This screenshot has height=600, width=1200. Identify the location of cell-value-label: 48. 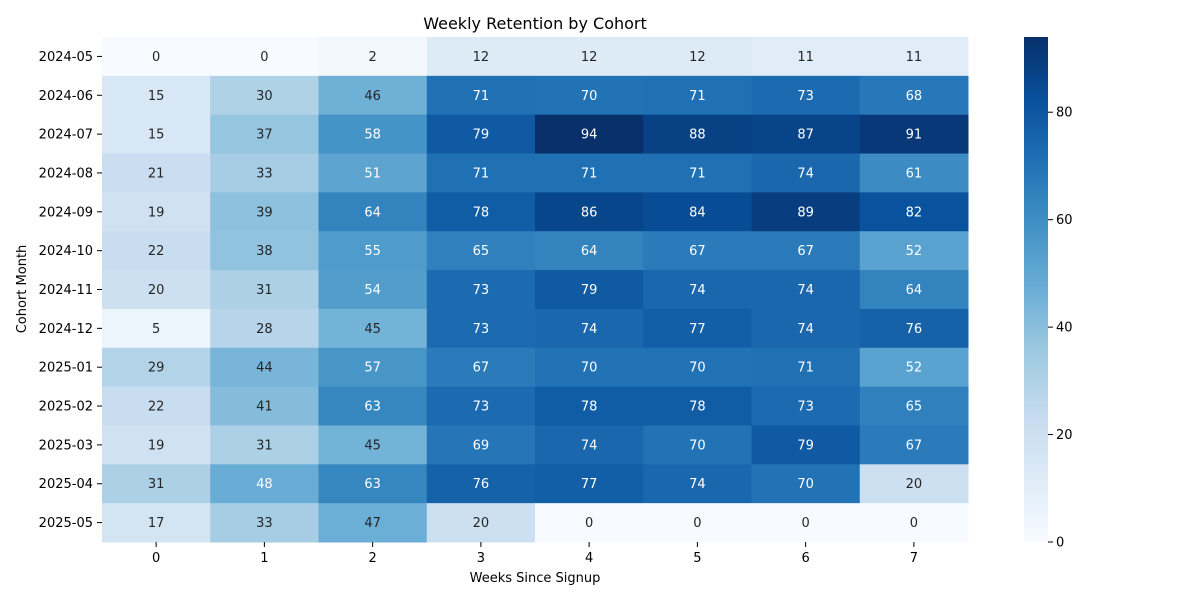
(264, 484).